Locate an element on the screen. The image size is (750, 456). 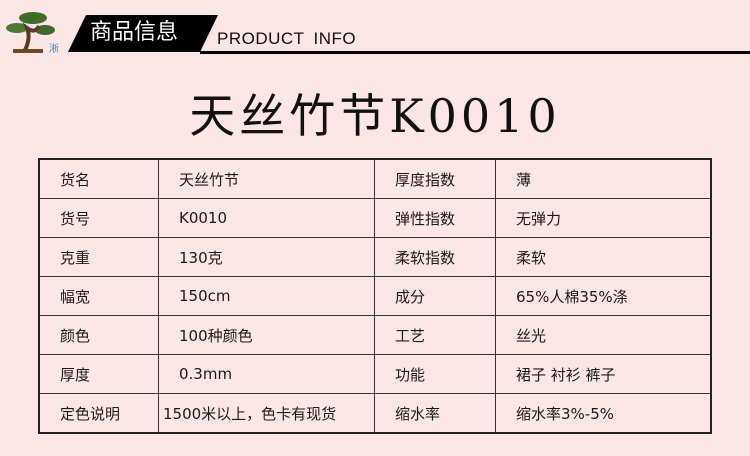
header-title-en: PRODUCT INFO is located at coordinates (287, 38).